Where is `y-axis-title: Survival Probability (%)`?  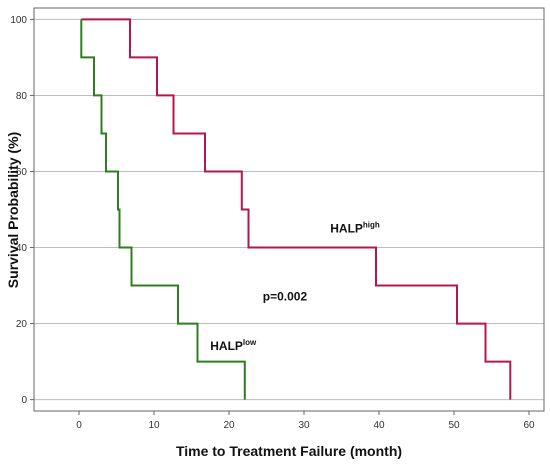 y-axis-title: Survival Probability (%) is located at coordinates (13, 210).